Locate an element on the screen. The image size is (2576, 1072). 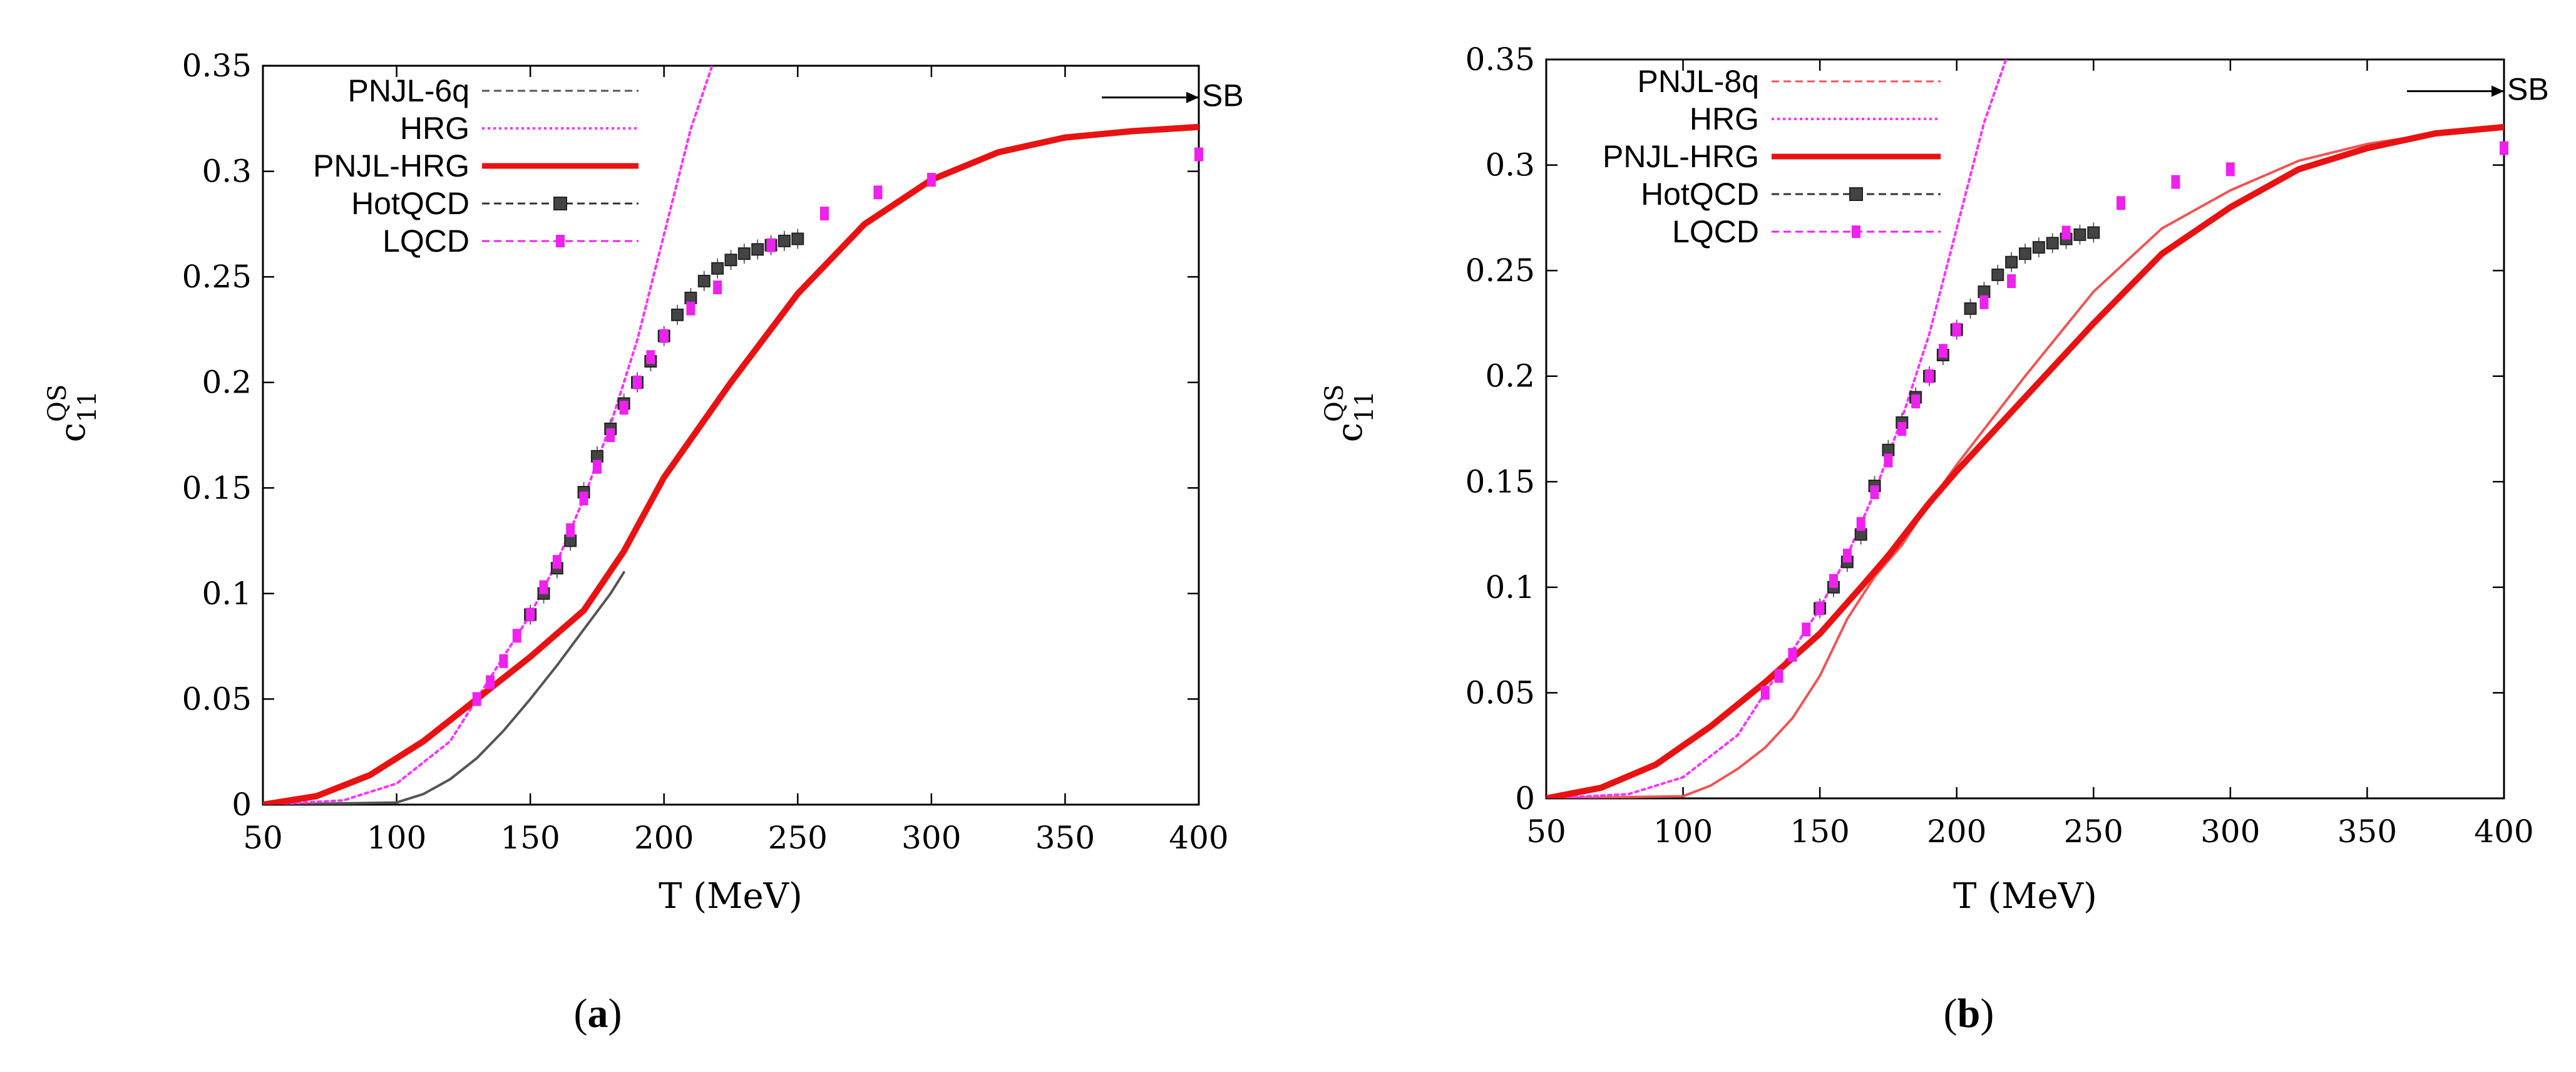
panel-label-b: (b) is located at coordinates (1969, 1013).